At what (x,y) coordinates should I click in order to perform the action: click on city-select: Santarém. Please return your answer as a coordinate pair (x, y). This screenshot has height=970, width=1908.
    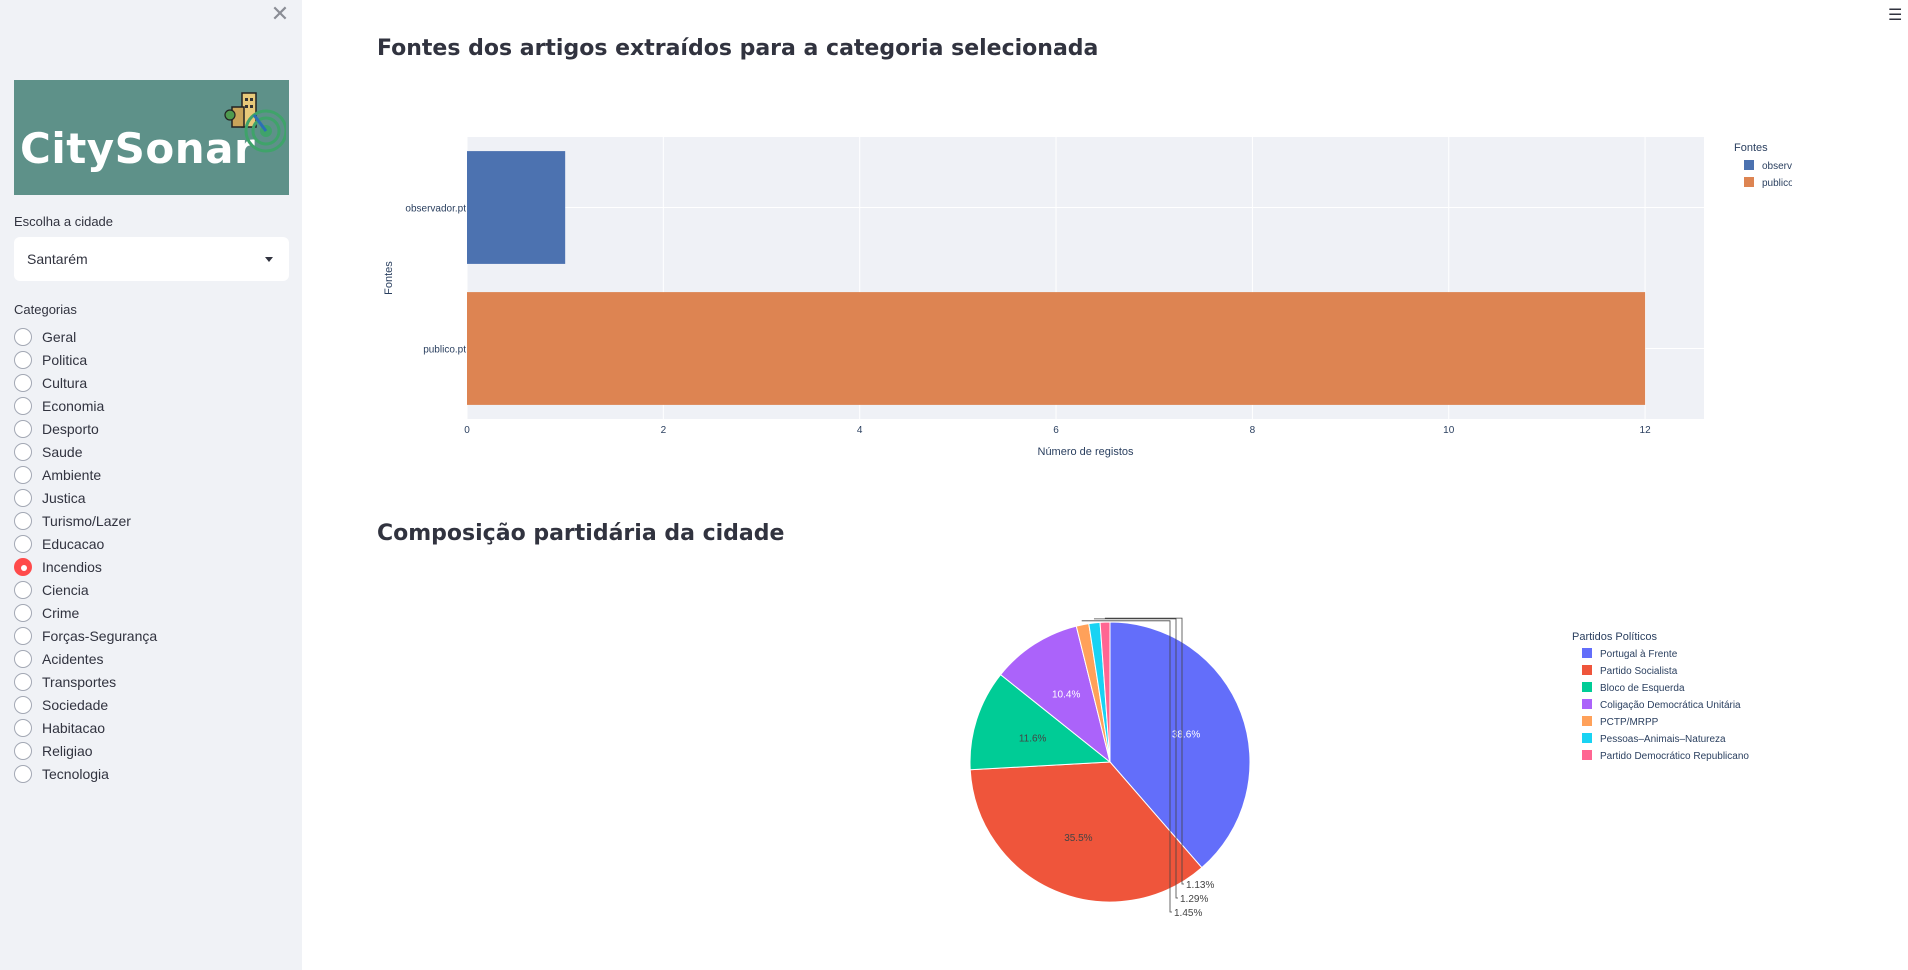
    Looking at the image, I should click on (151, 259).